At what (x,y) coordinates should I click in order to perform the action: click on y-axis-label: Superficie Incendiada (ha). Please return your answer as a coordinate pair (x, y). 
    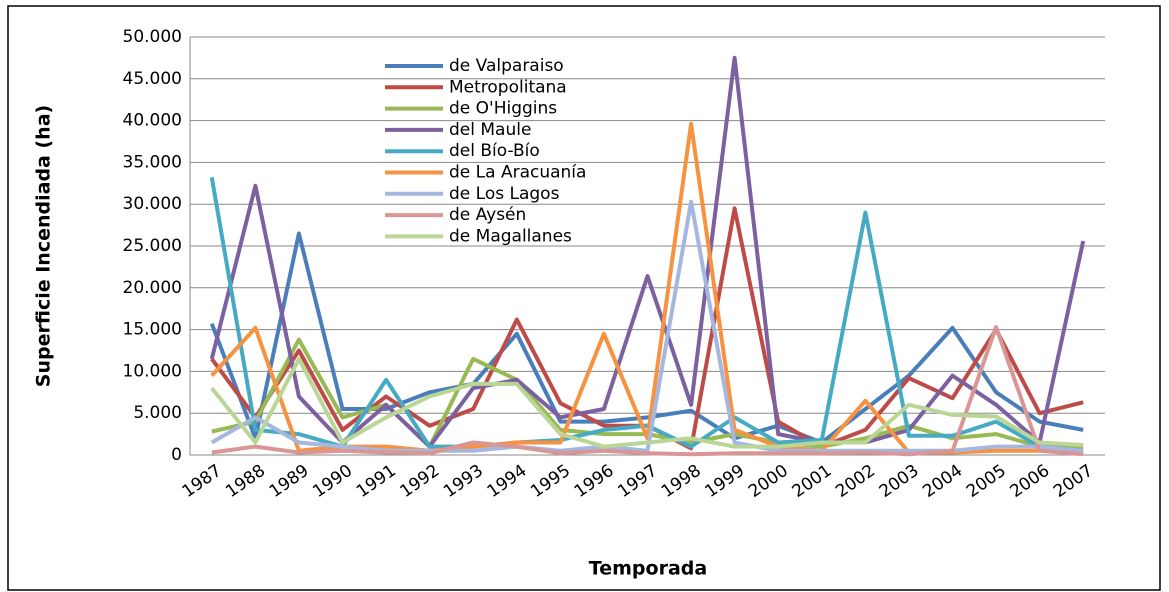
    Looking at the image, I should click on (44, 246).